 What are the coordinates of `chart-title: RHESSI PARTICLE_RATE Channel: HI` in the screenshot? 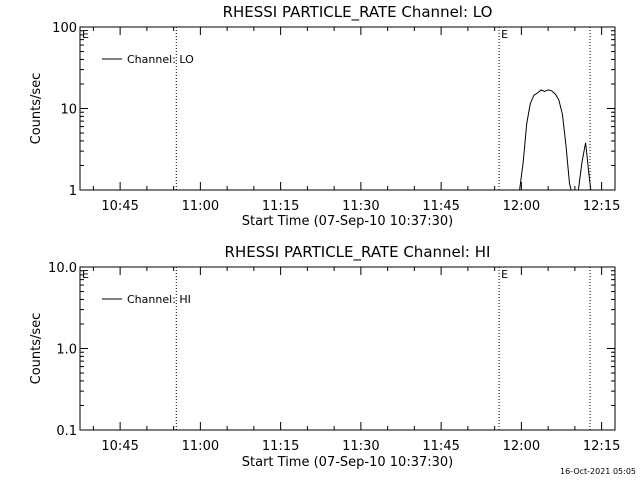 It's located at (358, 252).